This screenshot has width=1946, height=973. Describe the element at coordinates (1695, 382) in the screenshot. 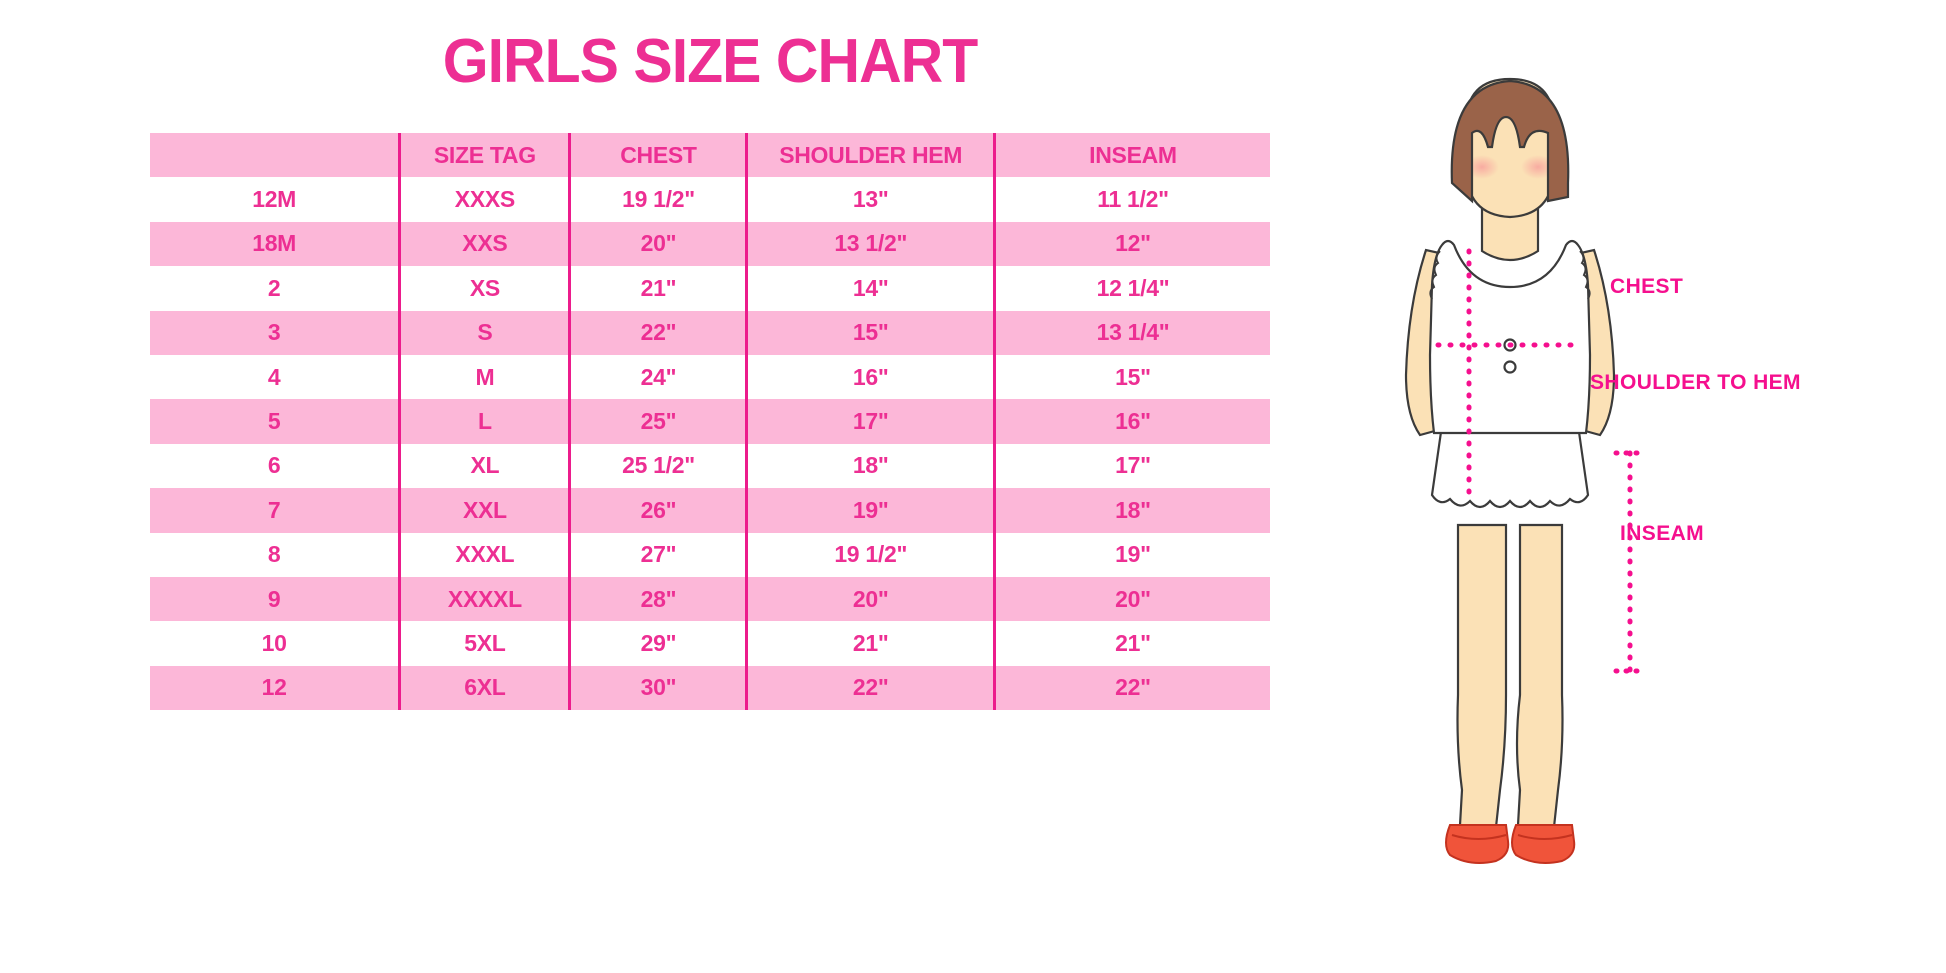

I see `label-shoulder-to-hem: SHOULDER TO HEM` at that location.